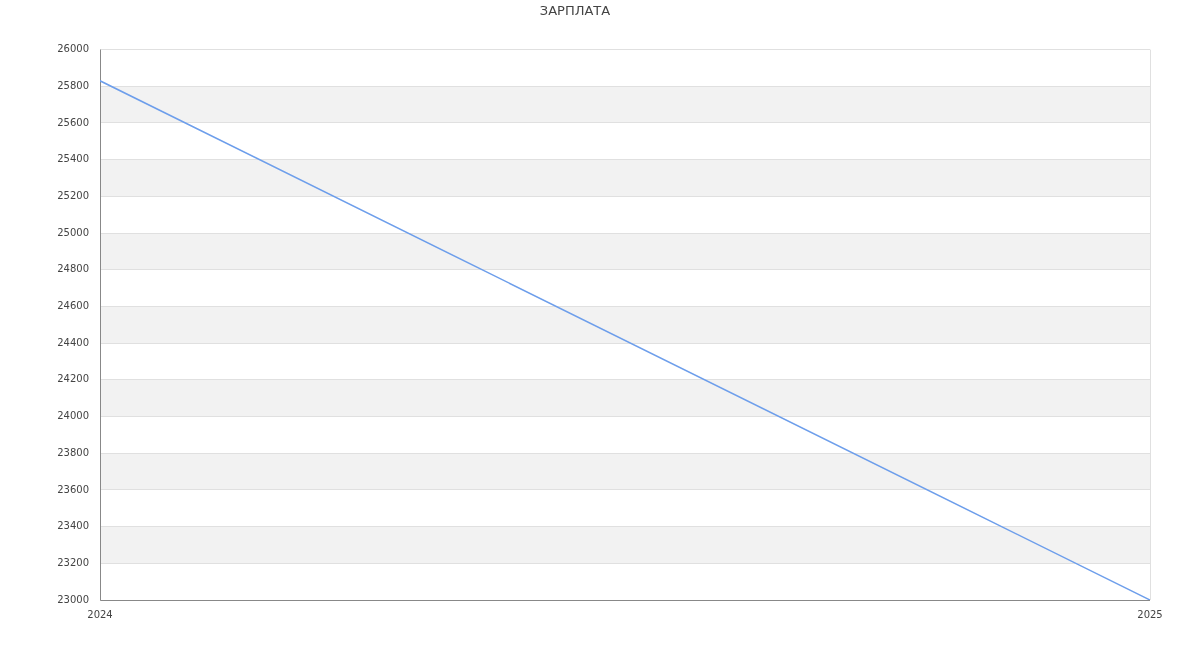 This screenshot has width=1200, height=650. I want to click on chart-title: ЗАРПЛАТА, so click(575, 11).